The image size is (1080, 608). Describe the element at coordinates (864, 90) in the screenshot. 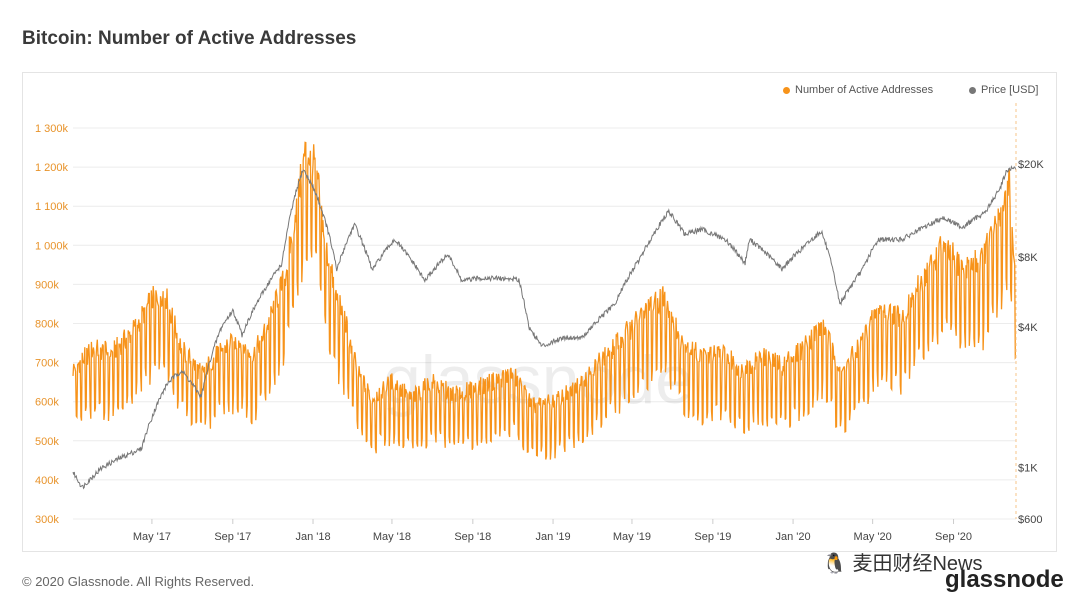

I see `legend-label-active-addresses: Number of Active Addresses` at that location.